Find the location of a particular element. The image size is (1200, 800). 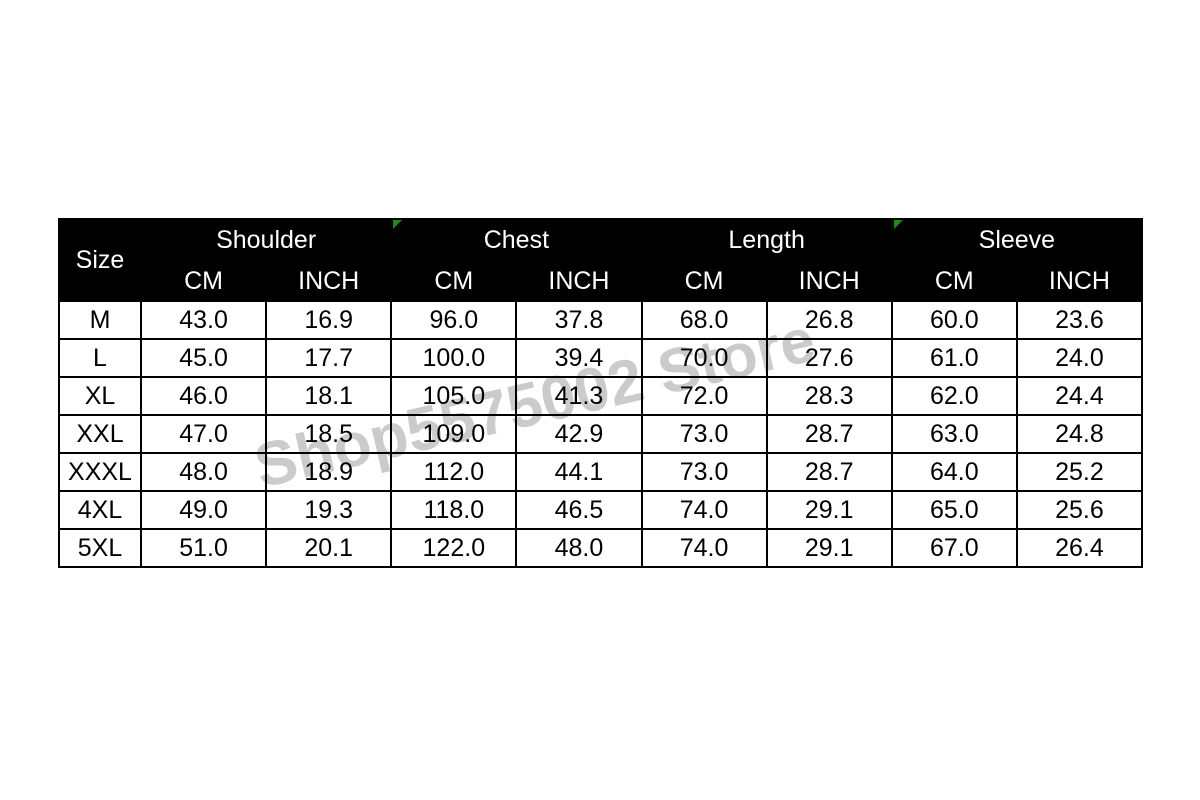

measurement-cell: 62.0 is located at coordinates (954, 396).